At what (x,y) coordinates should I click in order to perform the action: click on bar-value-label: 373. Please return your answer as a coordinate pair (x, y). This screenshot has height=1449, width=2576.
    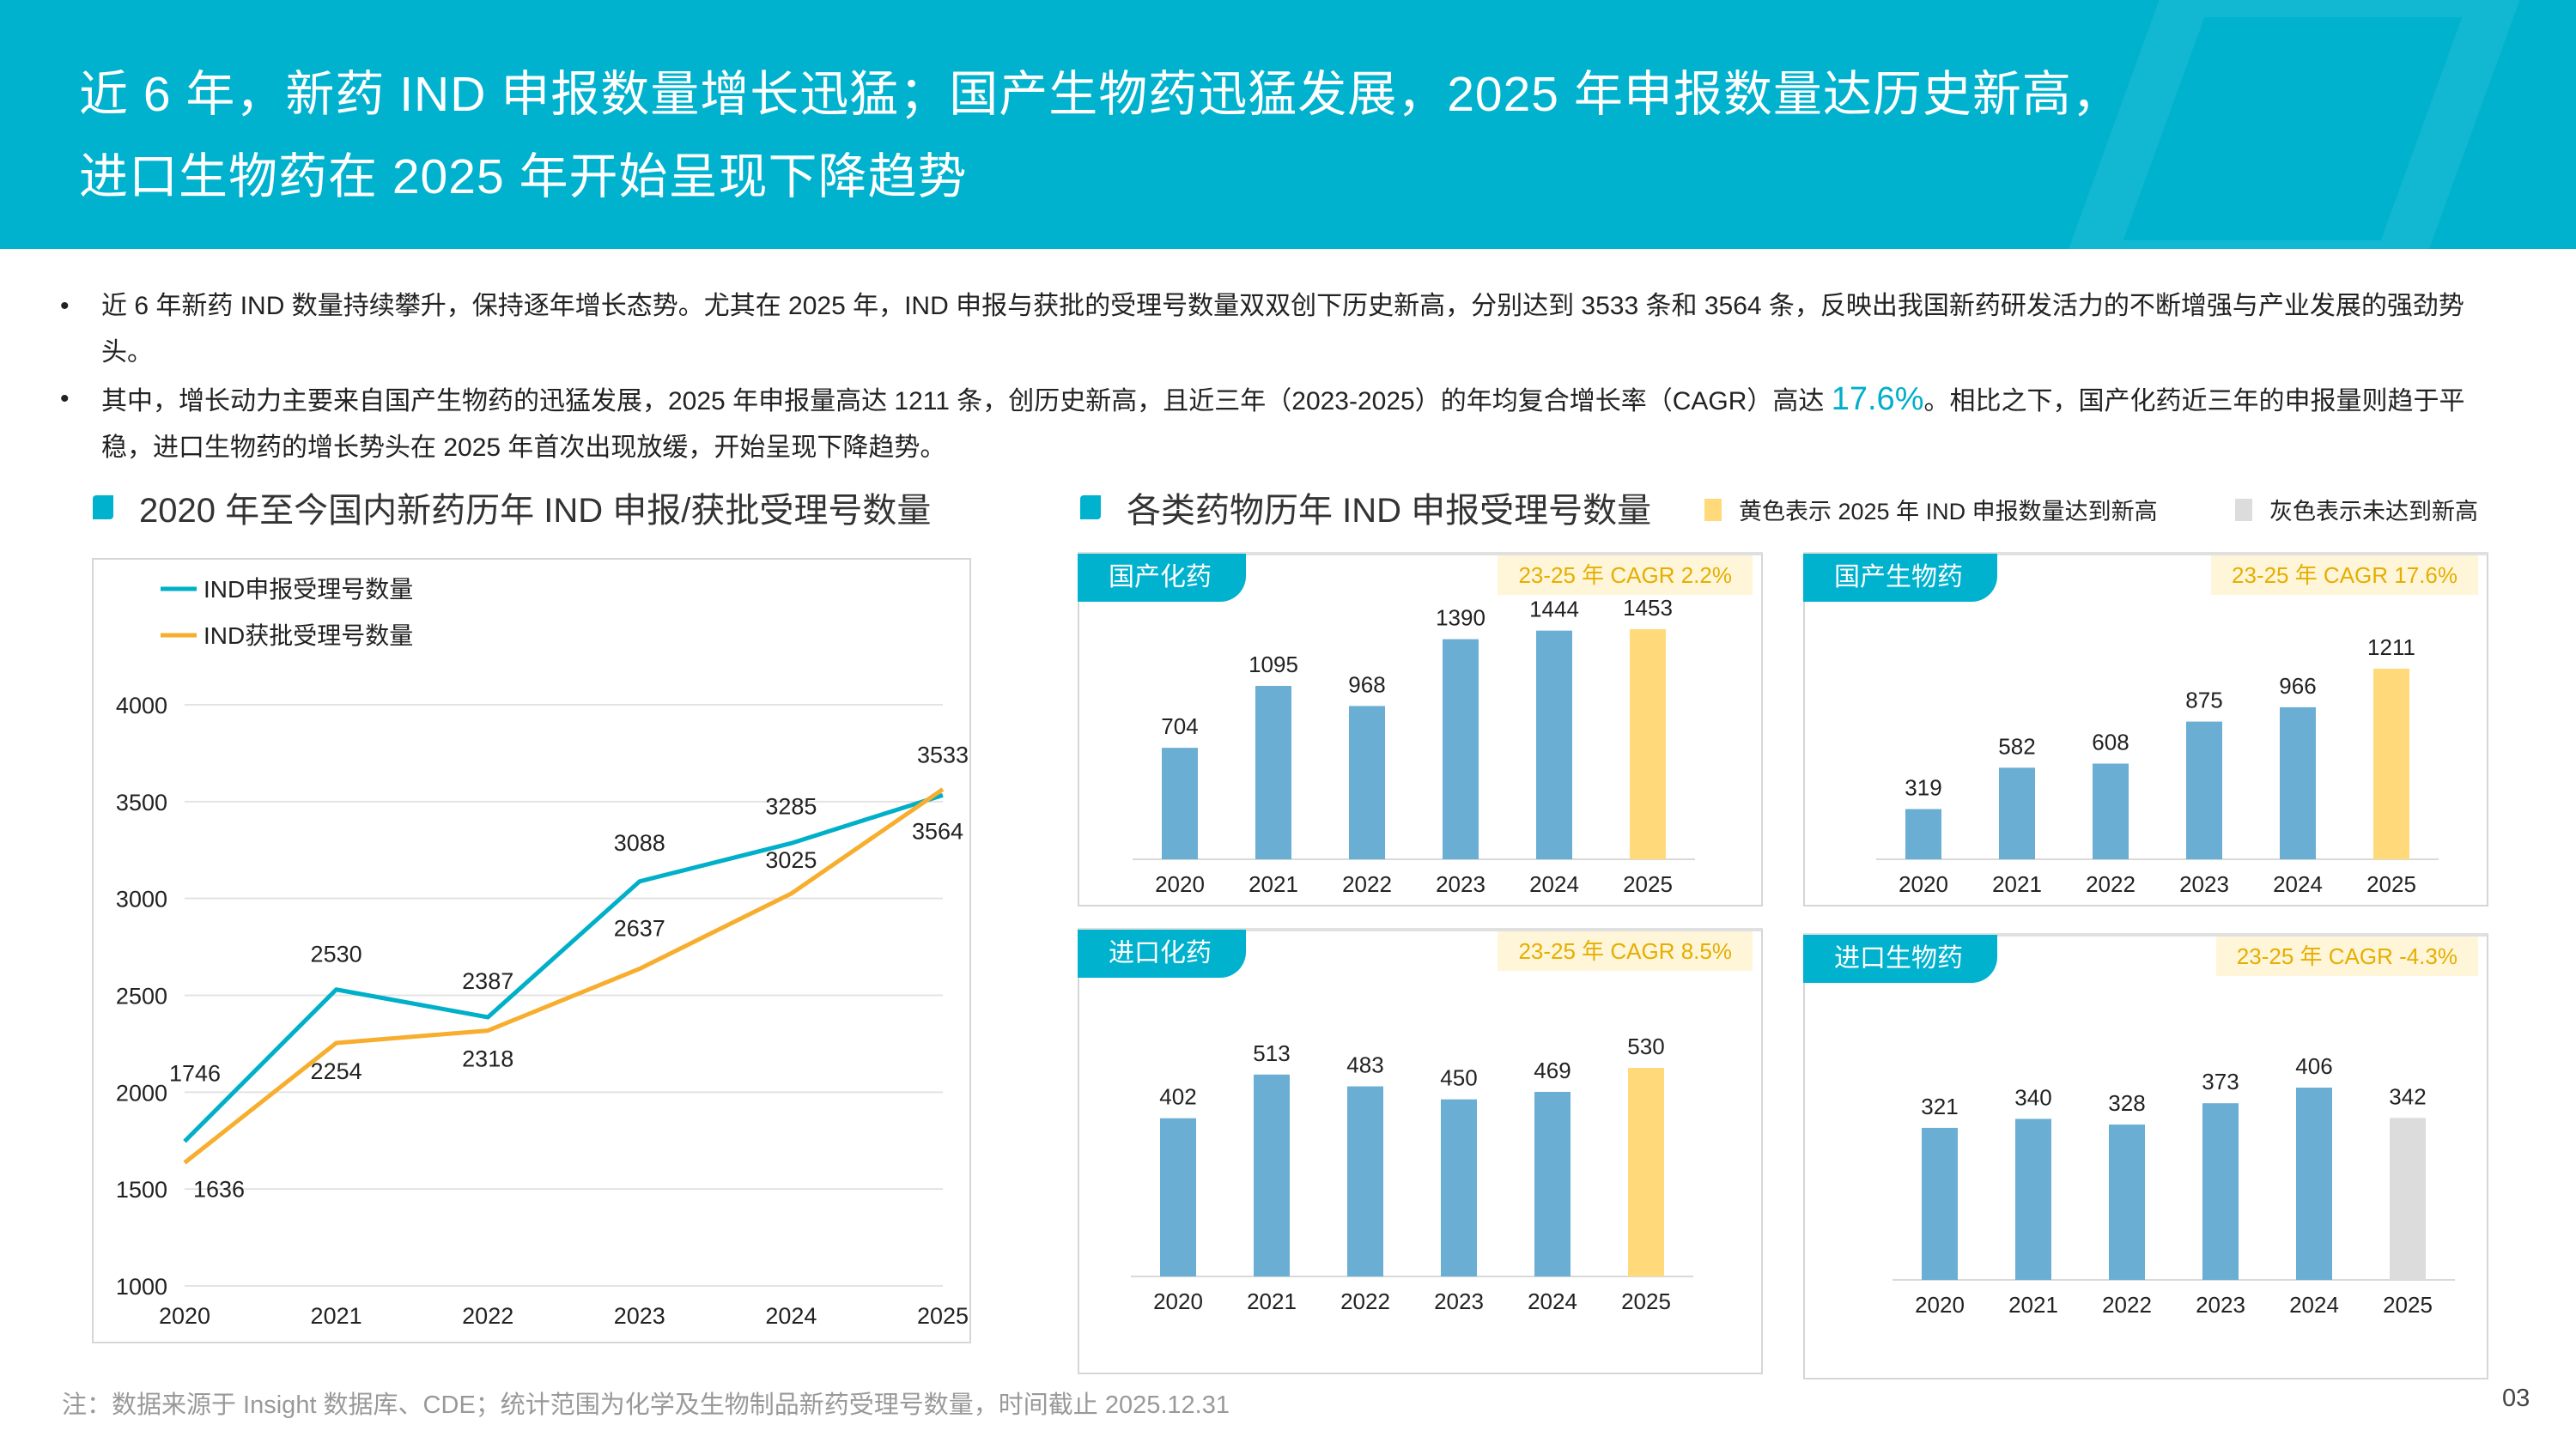
    Looking at the image, I should click on (2221, 1081).